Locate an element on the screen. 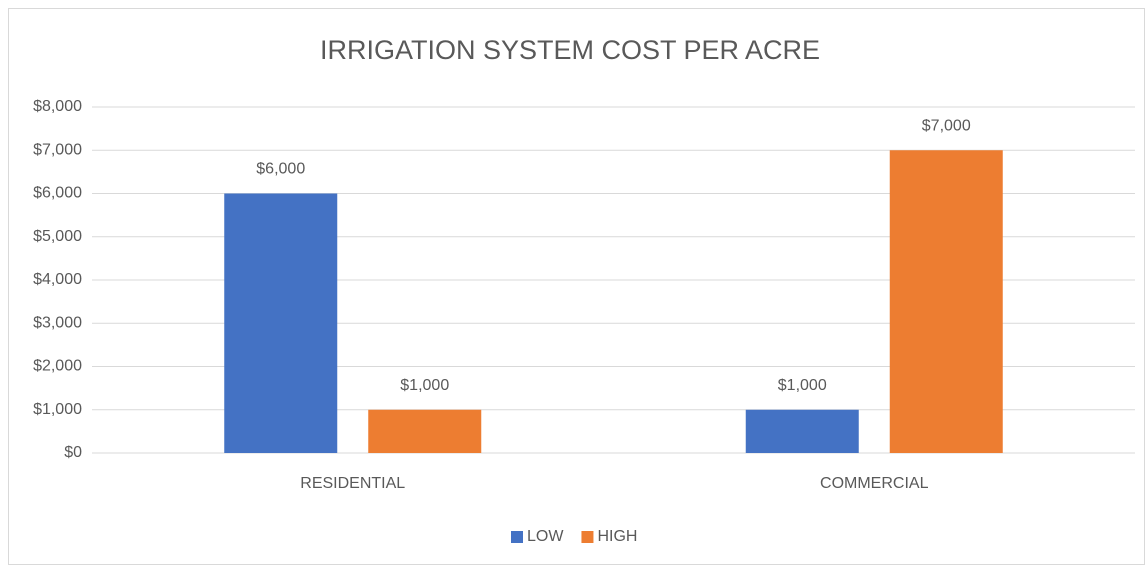 The image size is (1147, 567). legend-label: HIGH is located at coordinates (617, 536).